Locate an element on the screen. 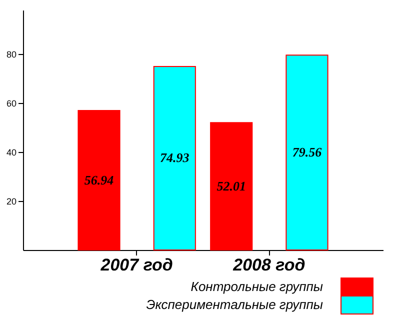 The height and width of the screenshot is (336, 400). y-tick-label: 80 is located at coordinates (11, 55).